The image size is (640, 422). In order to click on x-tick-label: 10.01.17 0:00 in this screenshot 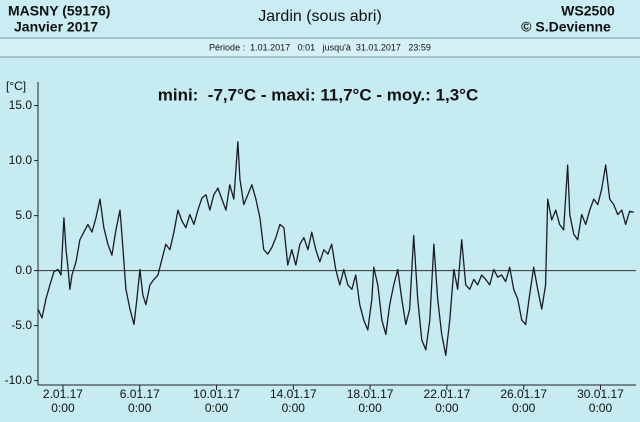, I will do `click(216, 401)`.